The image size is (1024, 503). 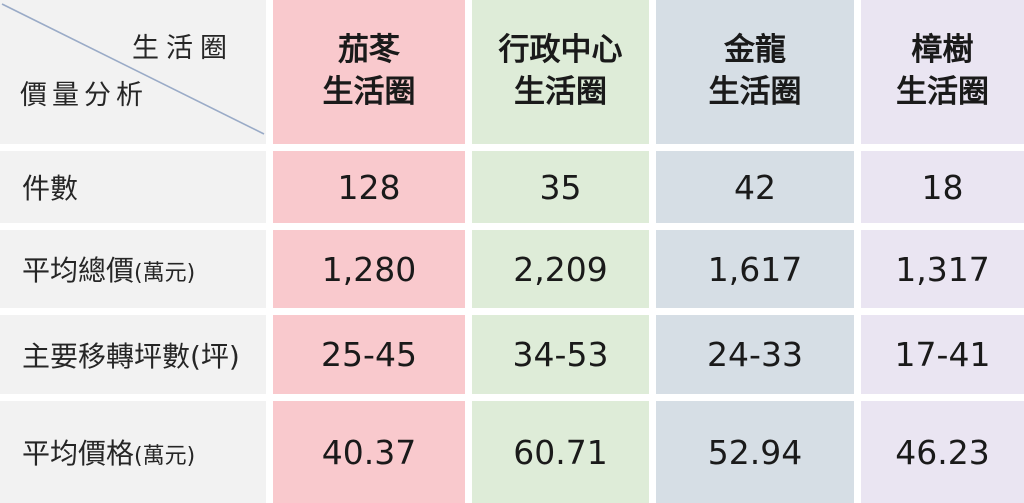 I want to click on column-header-admin-center: 行政中心 生活圈, so click(x=560, y=72).